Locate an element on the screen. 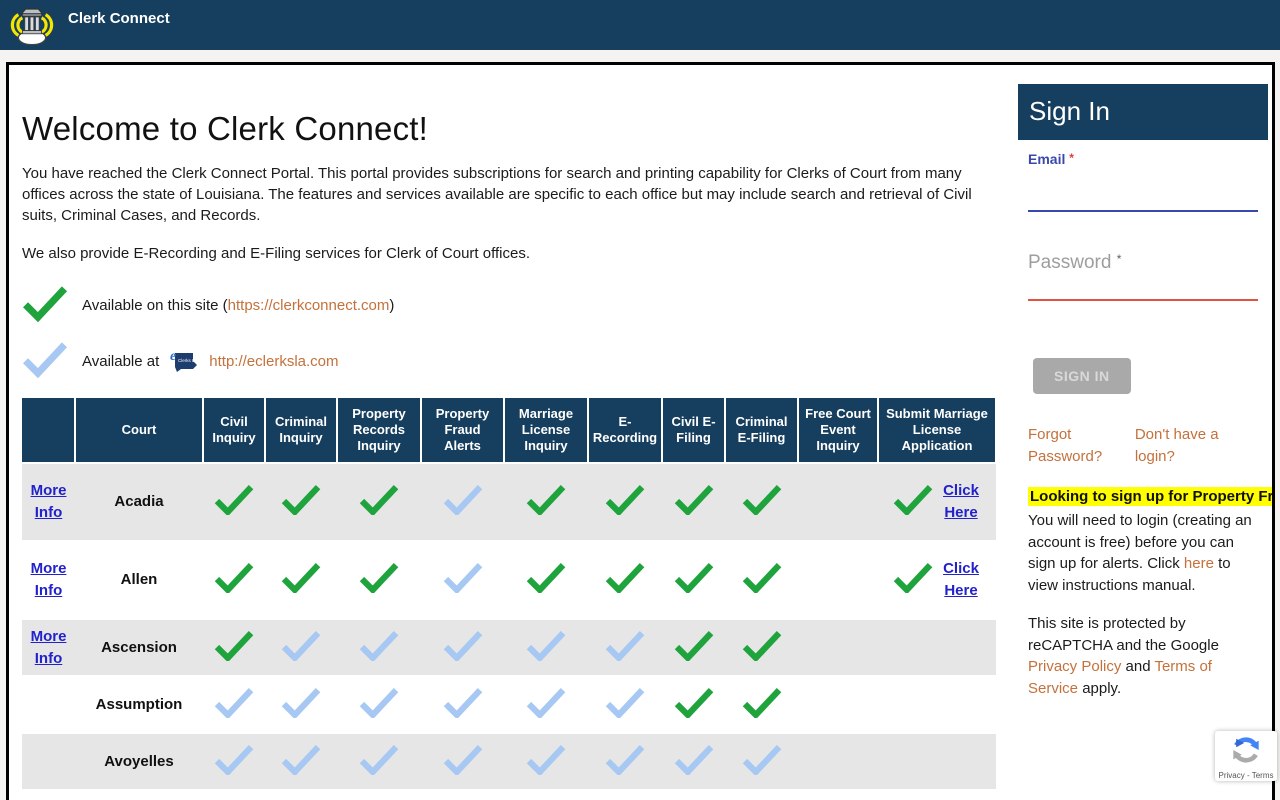  table-row: Assumption is located at coordinates (509, 704).